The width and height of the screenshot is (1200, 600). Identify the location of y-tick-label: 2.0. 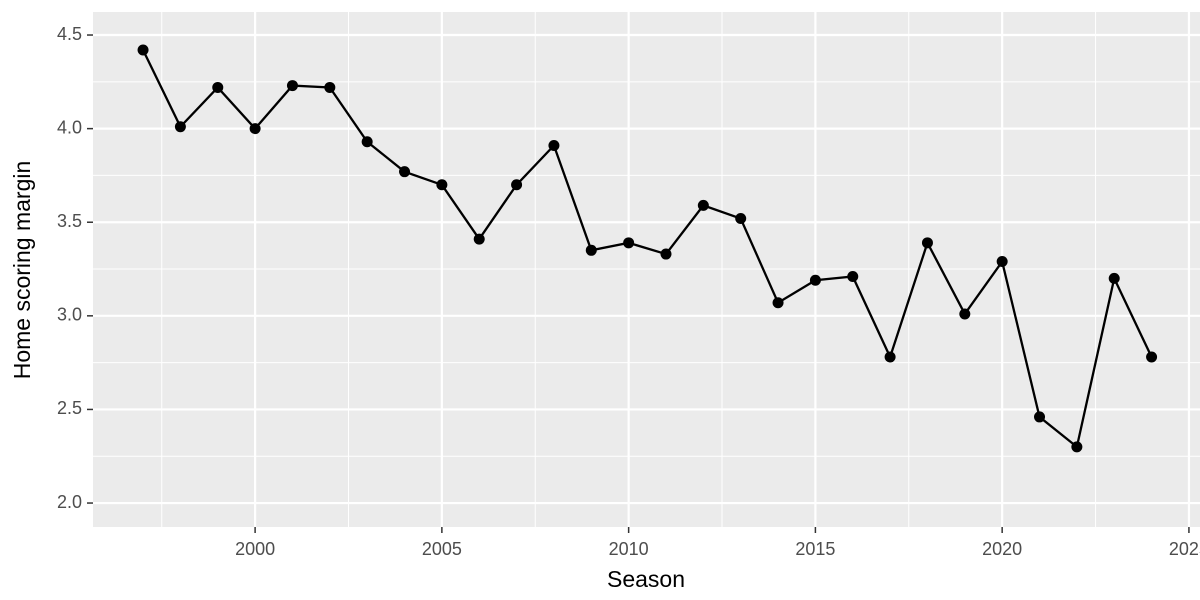
(69, 502).